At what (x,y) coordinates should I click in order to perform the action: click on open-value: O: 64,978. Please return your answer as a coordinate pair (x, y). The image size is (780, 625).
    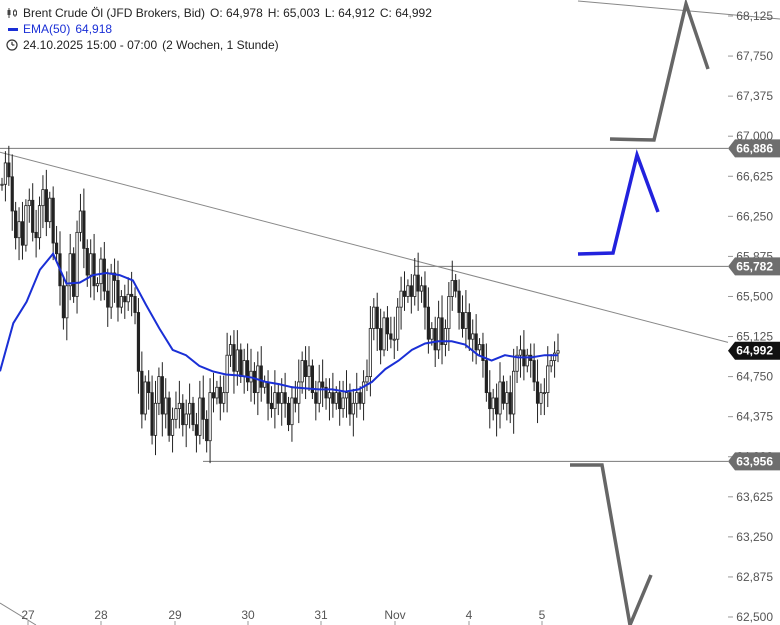
    Looking at the image, I should click on (236, 13).